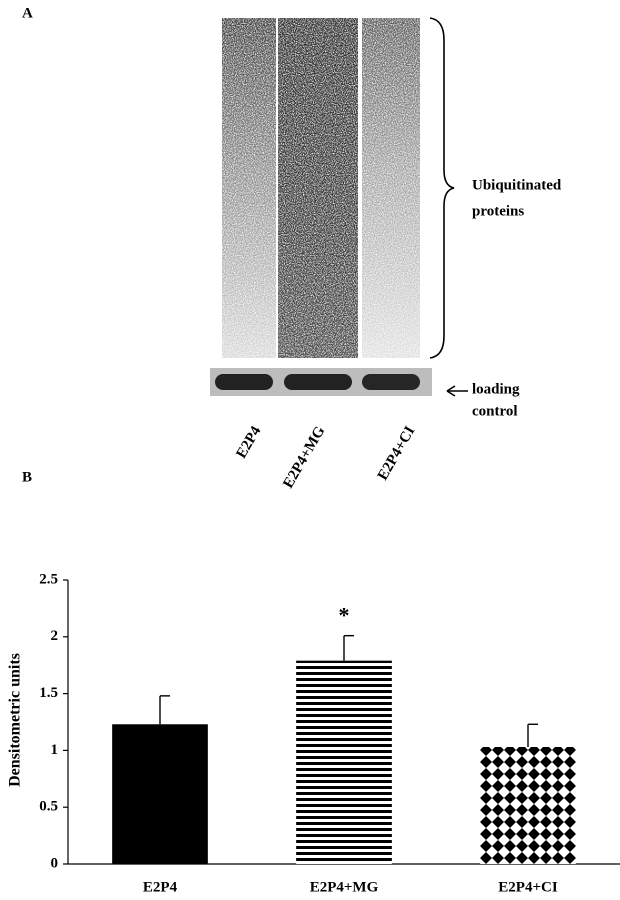 This screenshot has width=620, height=900. I want to click on y-tick-label: 2, so click(55, 636).